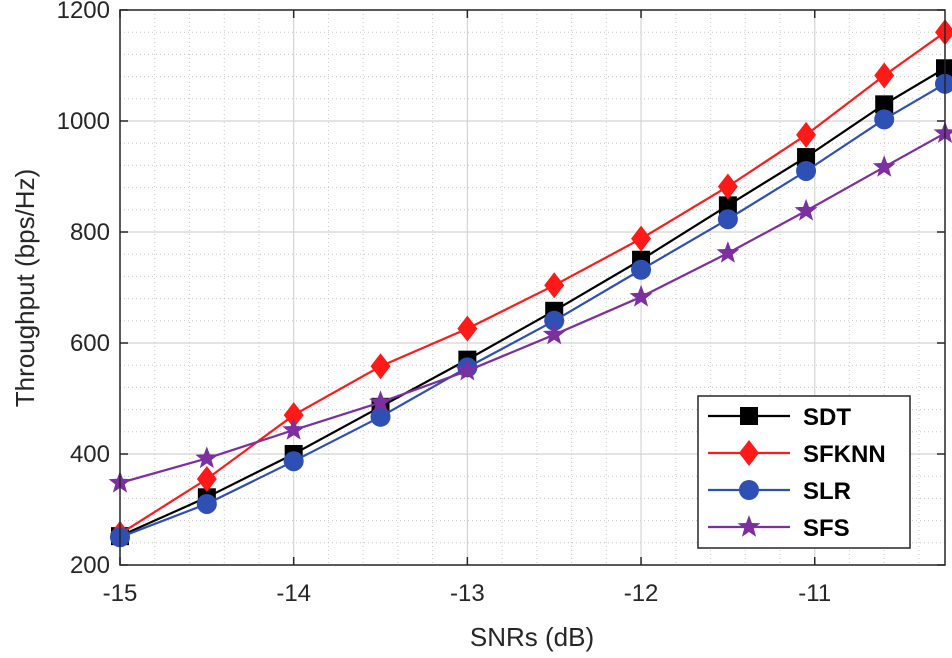 Image resolution: width=952 pixels, height=658 pixels. I want to click on legend-label-sdt: SDT, so click(827, 417).